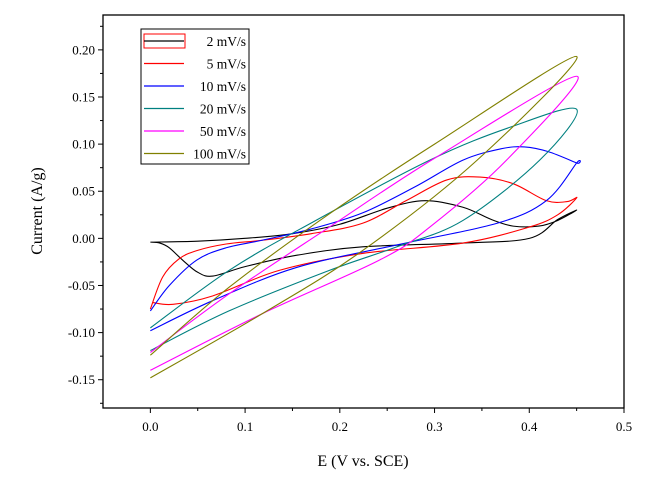  I want to click on y-tick-label: -0.15, so click(81, 379).